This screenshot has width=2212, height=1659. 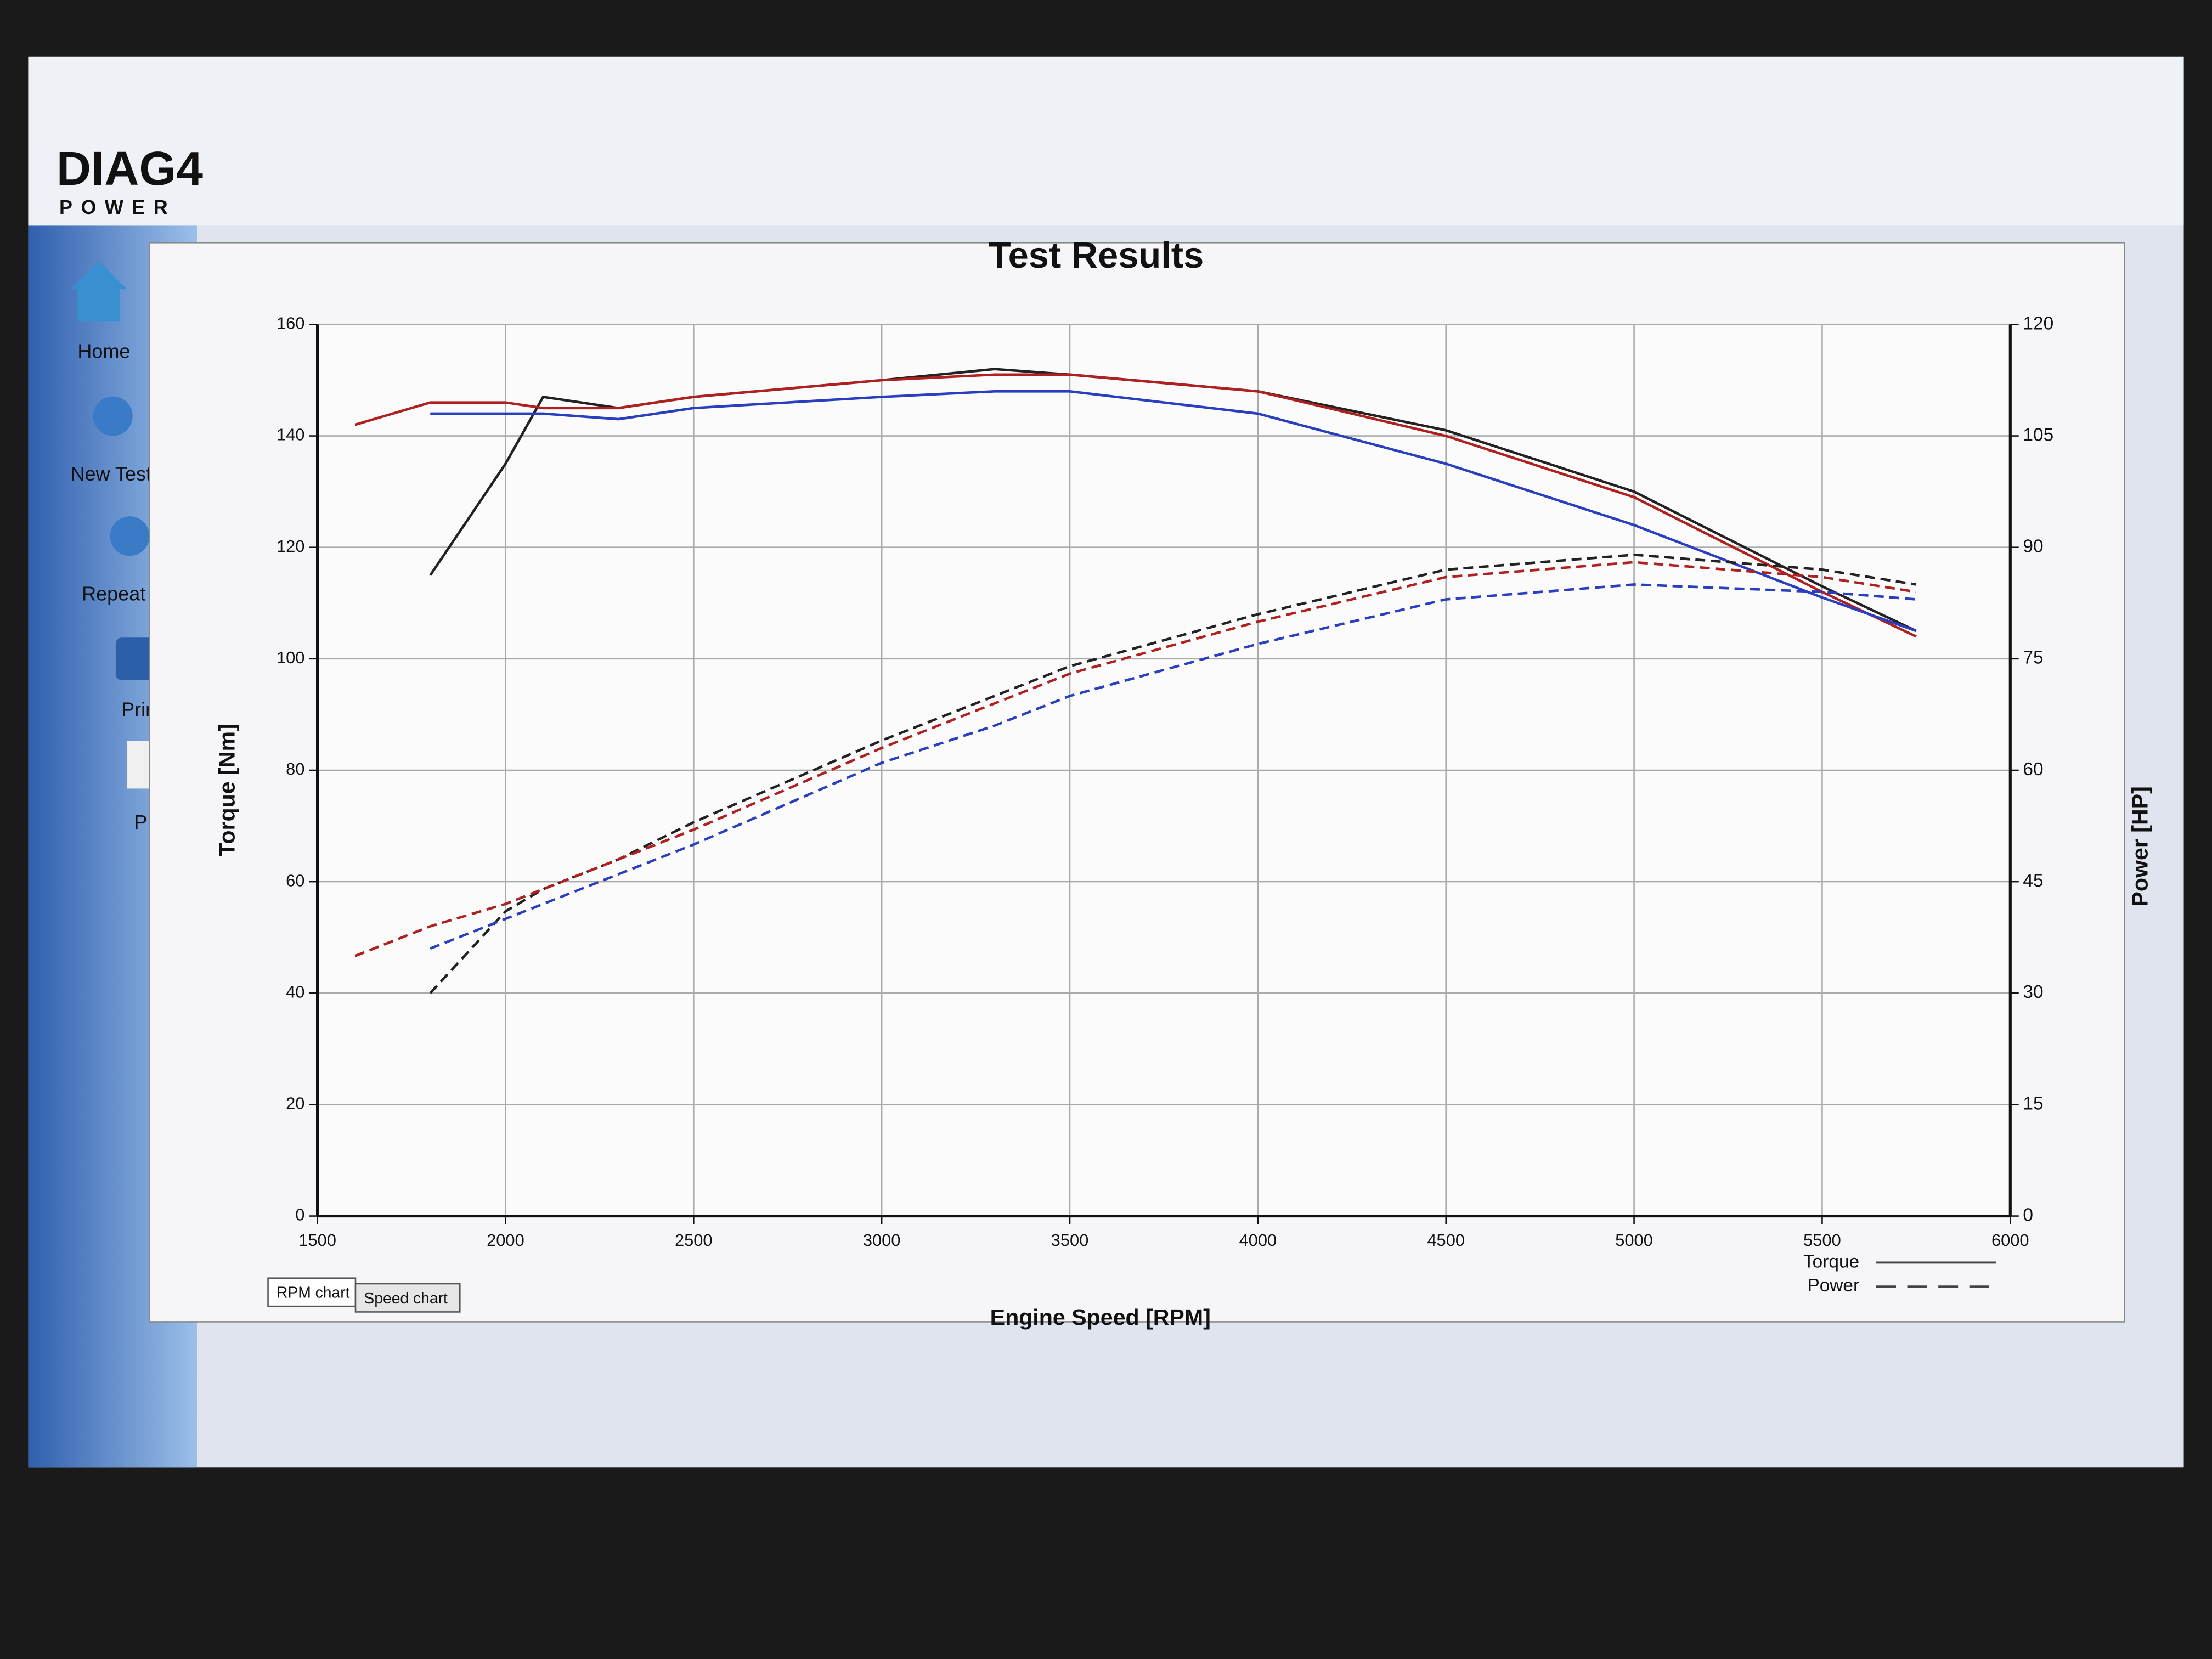 What do you see at coordinates (1106, 141) in the screenshot?
I see `header` at bounding box center [1106, 141].